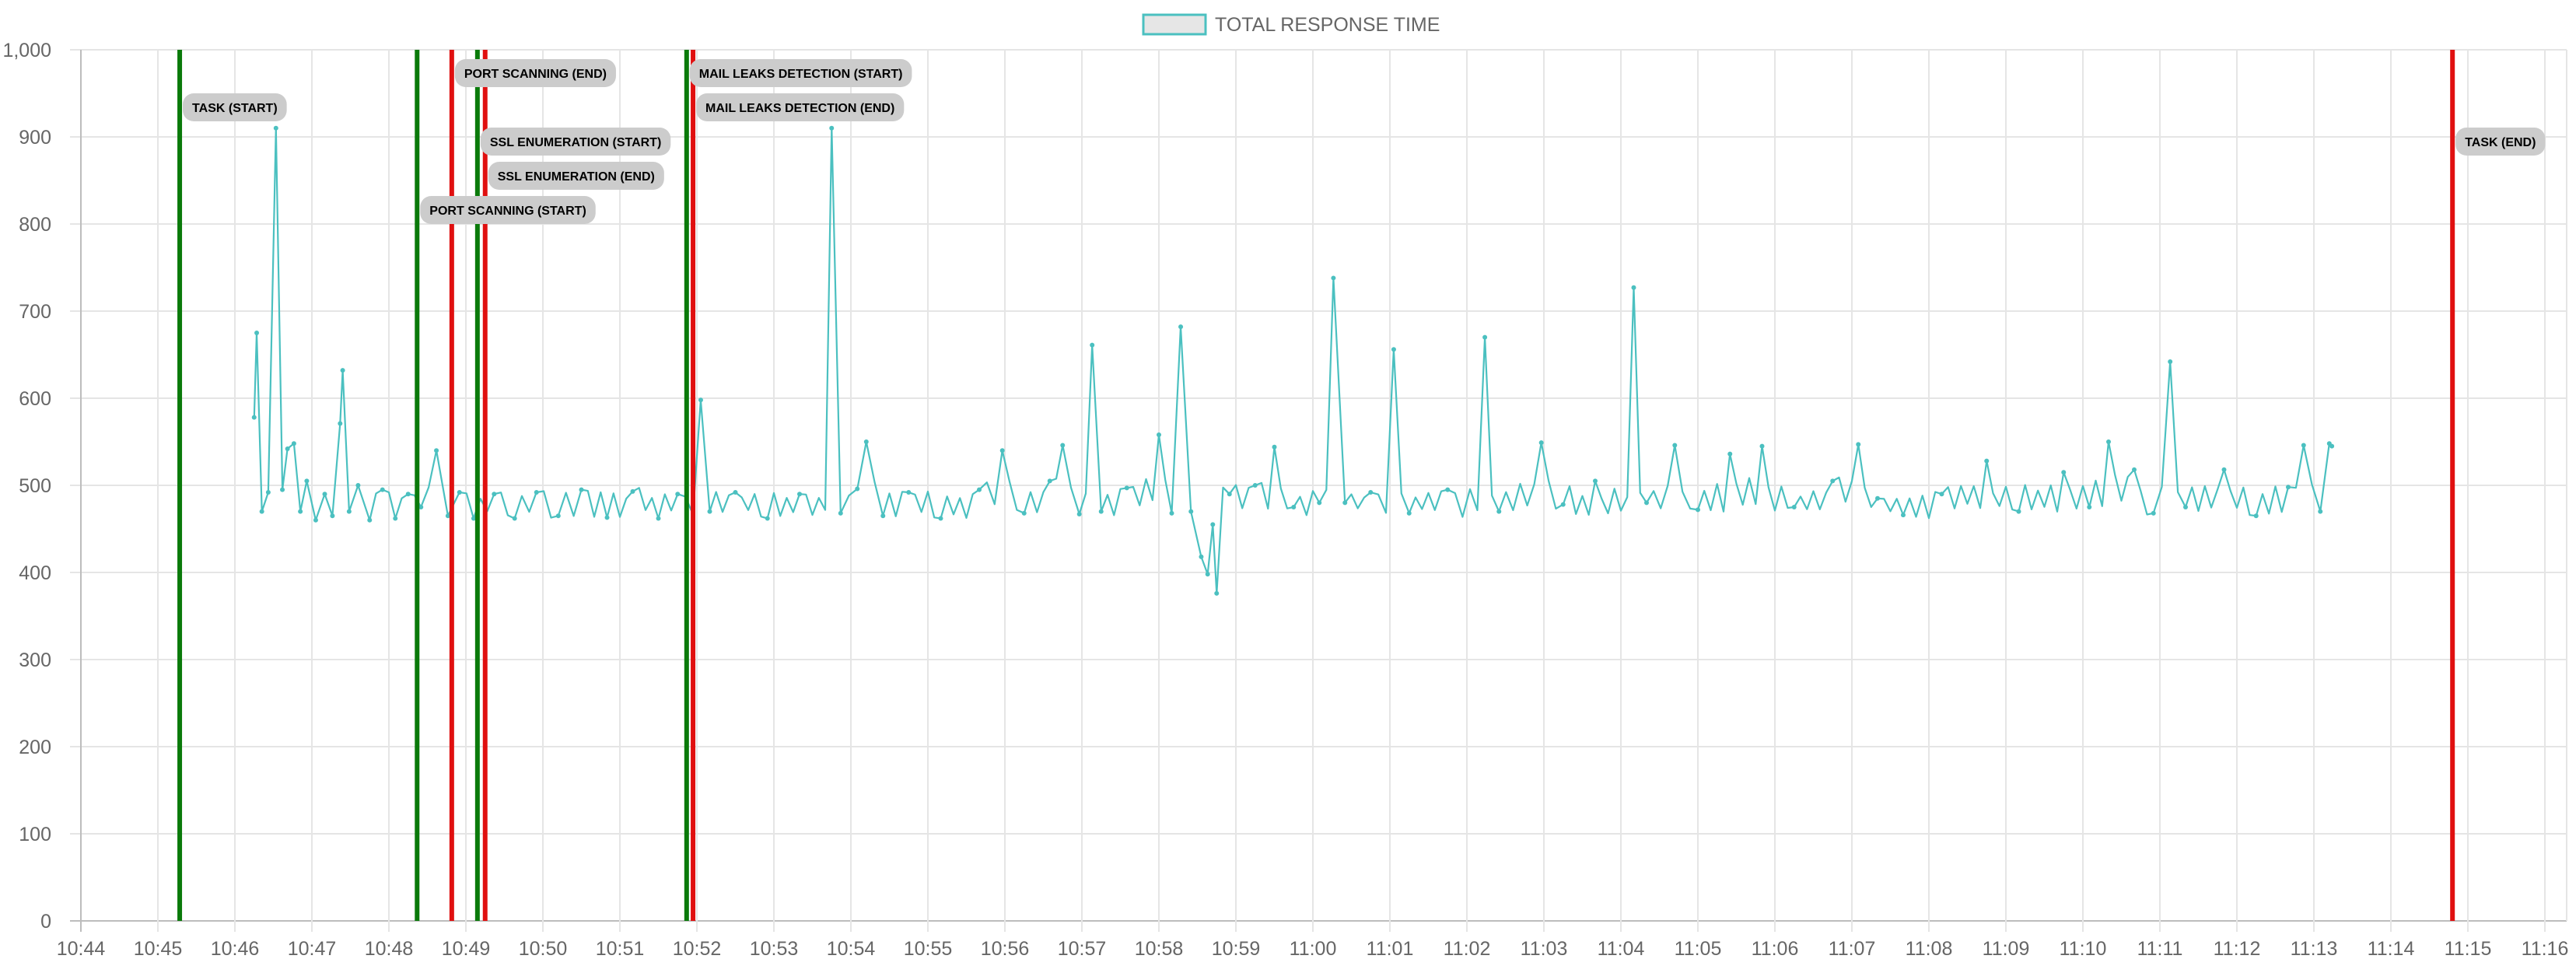 The width and height of the screenshot is (2576, 966). I want to click on x-tick-label: 11:06, so click(1776, 949).